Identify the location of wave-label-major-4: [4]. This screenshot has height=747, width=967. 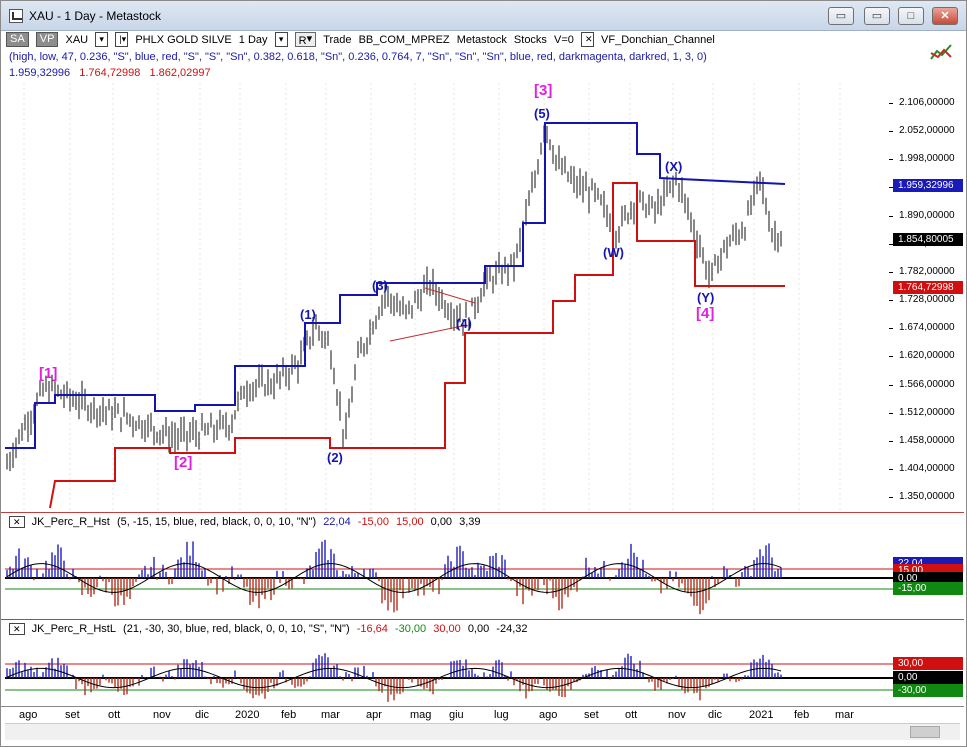
(705, 313).